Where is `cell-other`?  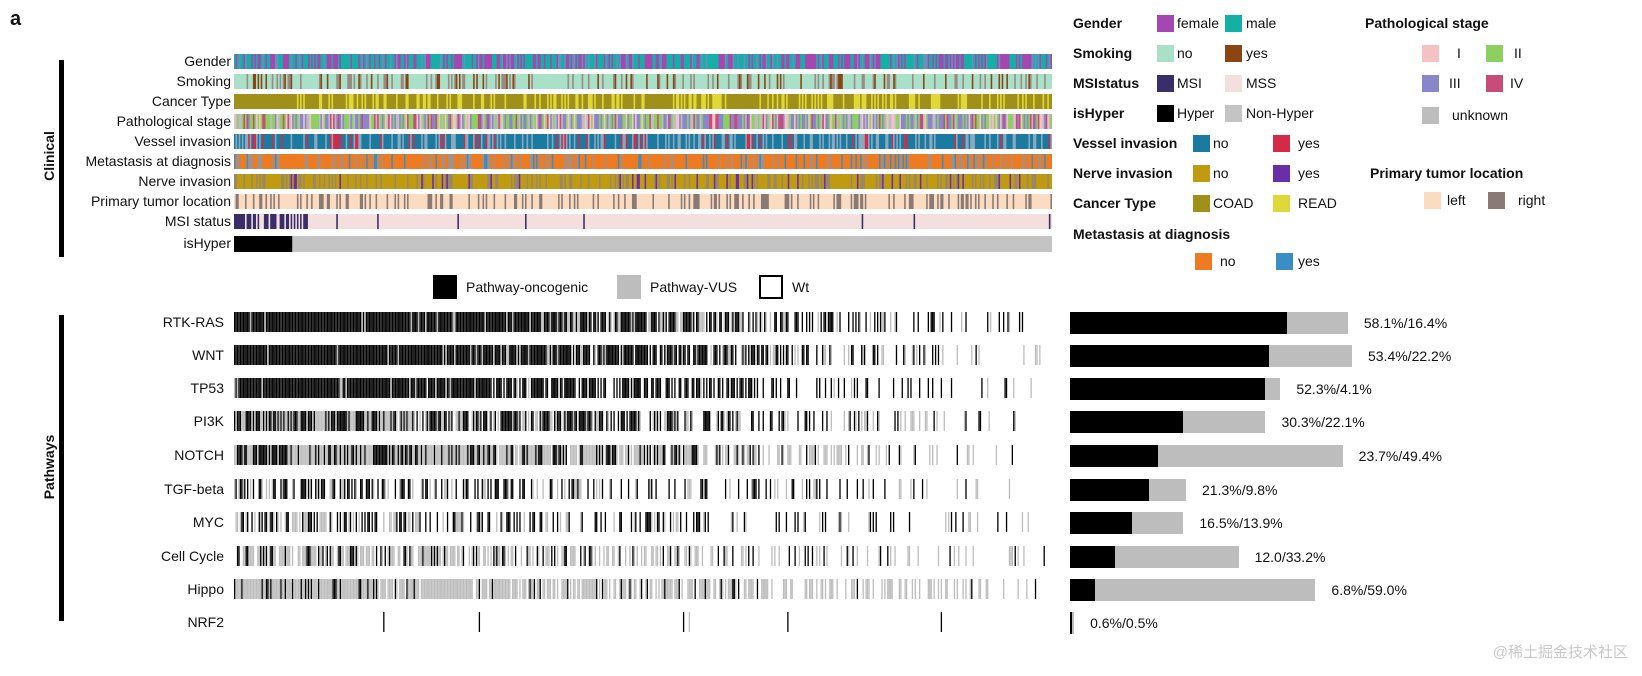 cell-other is located at coordinates (464, 81).